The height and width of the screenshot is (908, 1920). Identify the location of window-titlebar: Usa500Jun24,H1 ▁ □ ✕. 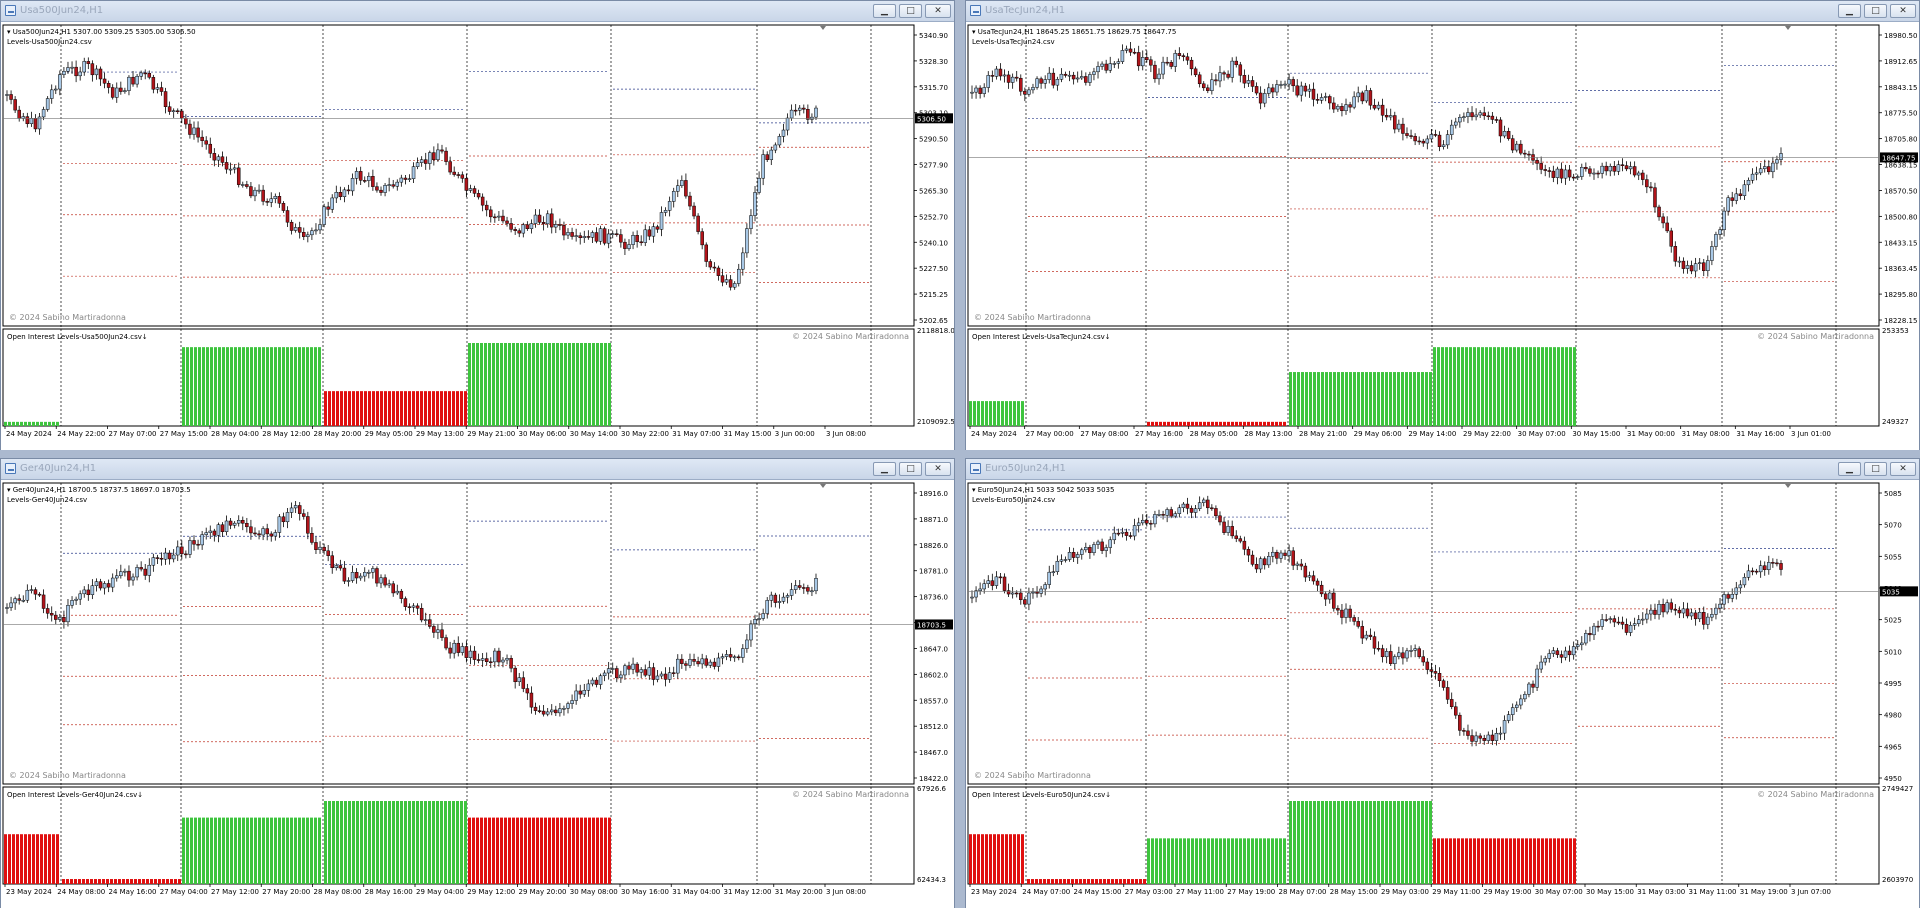
(477, 11).